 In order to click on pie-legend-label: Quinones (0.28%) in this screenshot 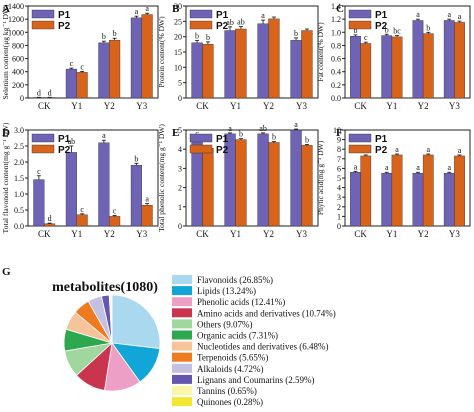, I will do `click(230, 402)`.